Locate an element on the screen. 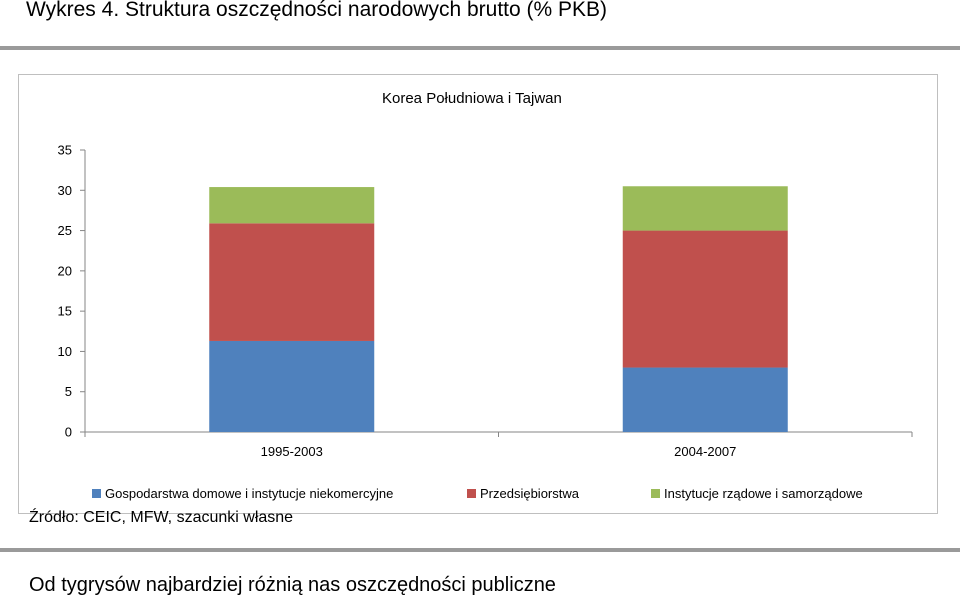 This screenshot has height=601, width=960. source-note: Źródło: CEIC, MFW, szacunki własne is located at coordinates (161, 517).